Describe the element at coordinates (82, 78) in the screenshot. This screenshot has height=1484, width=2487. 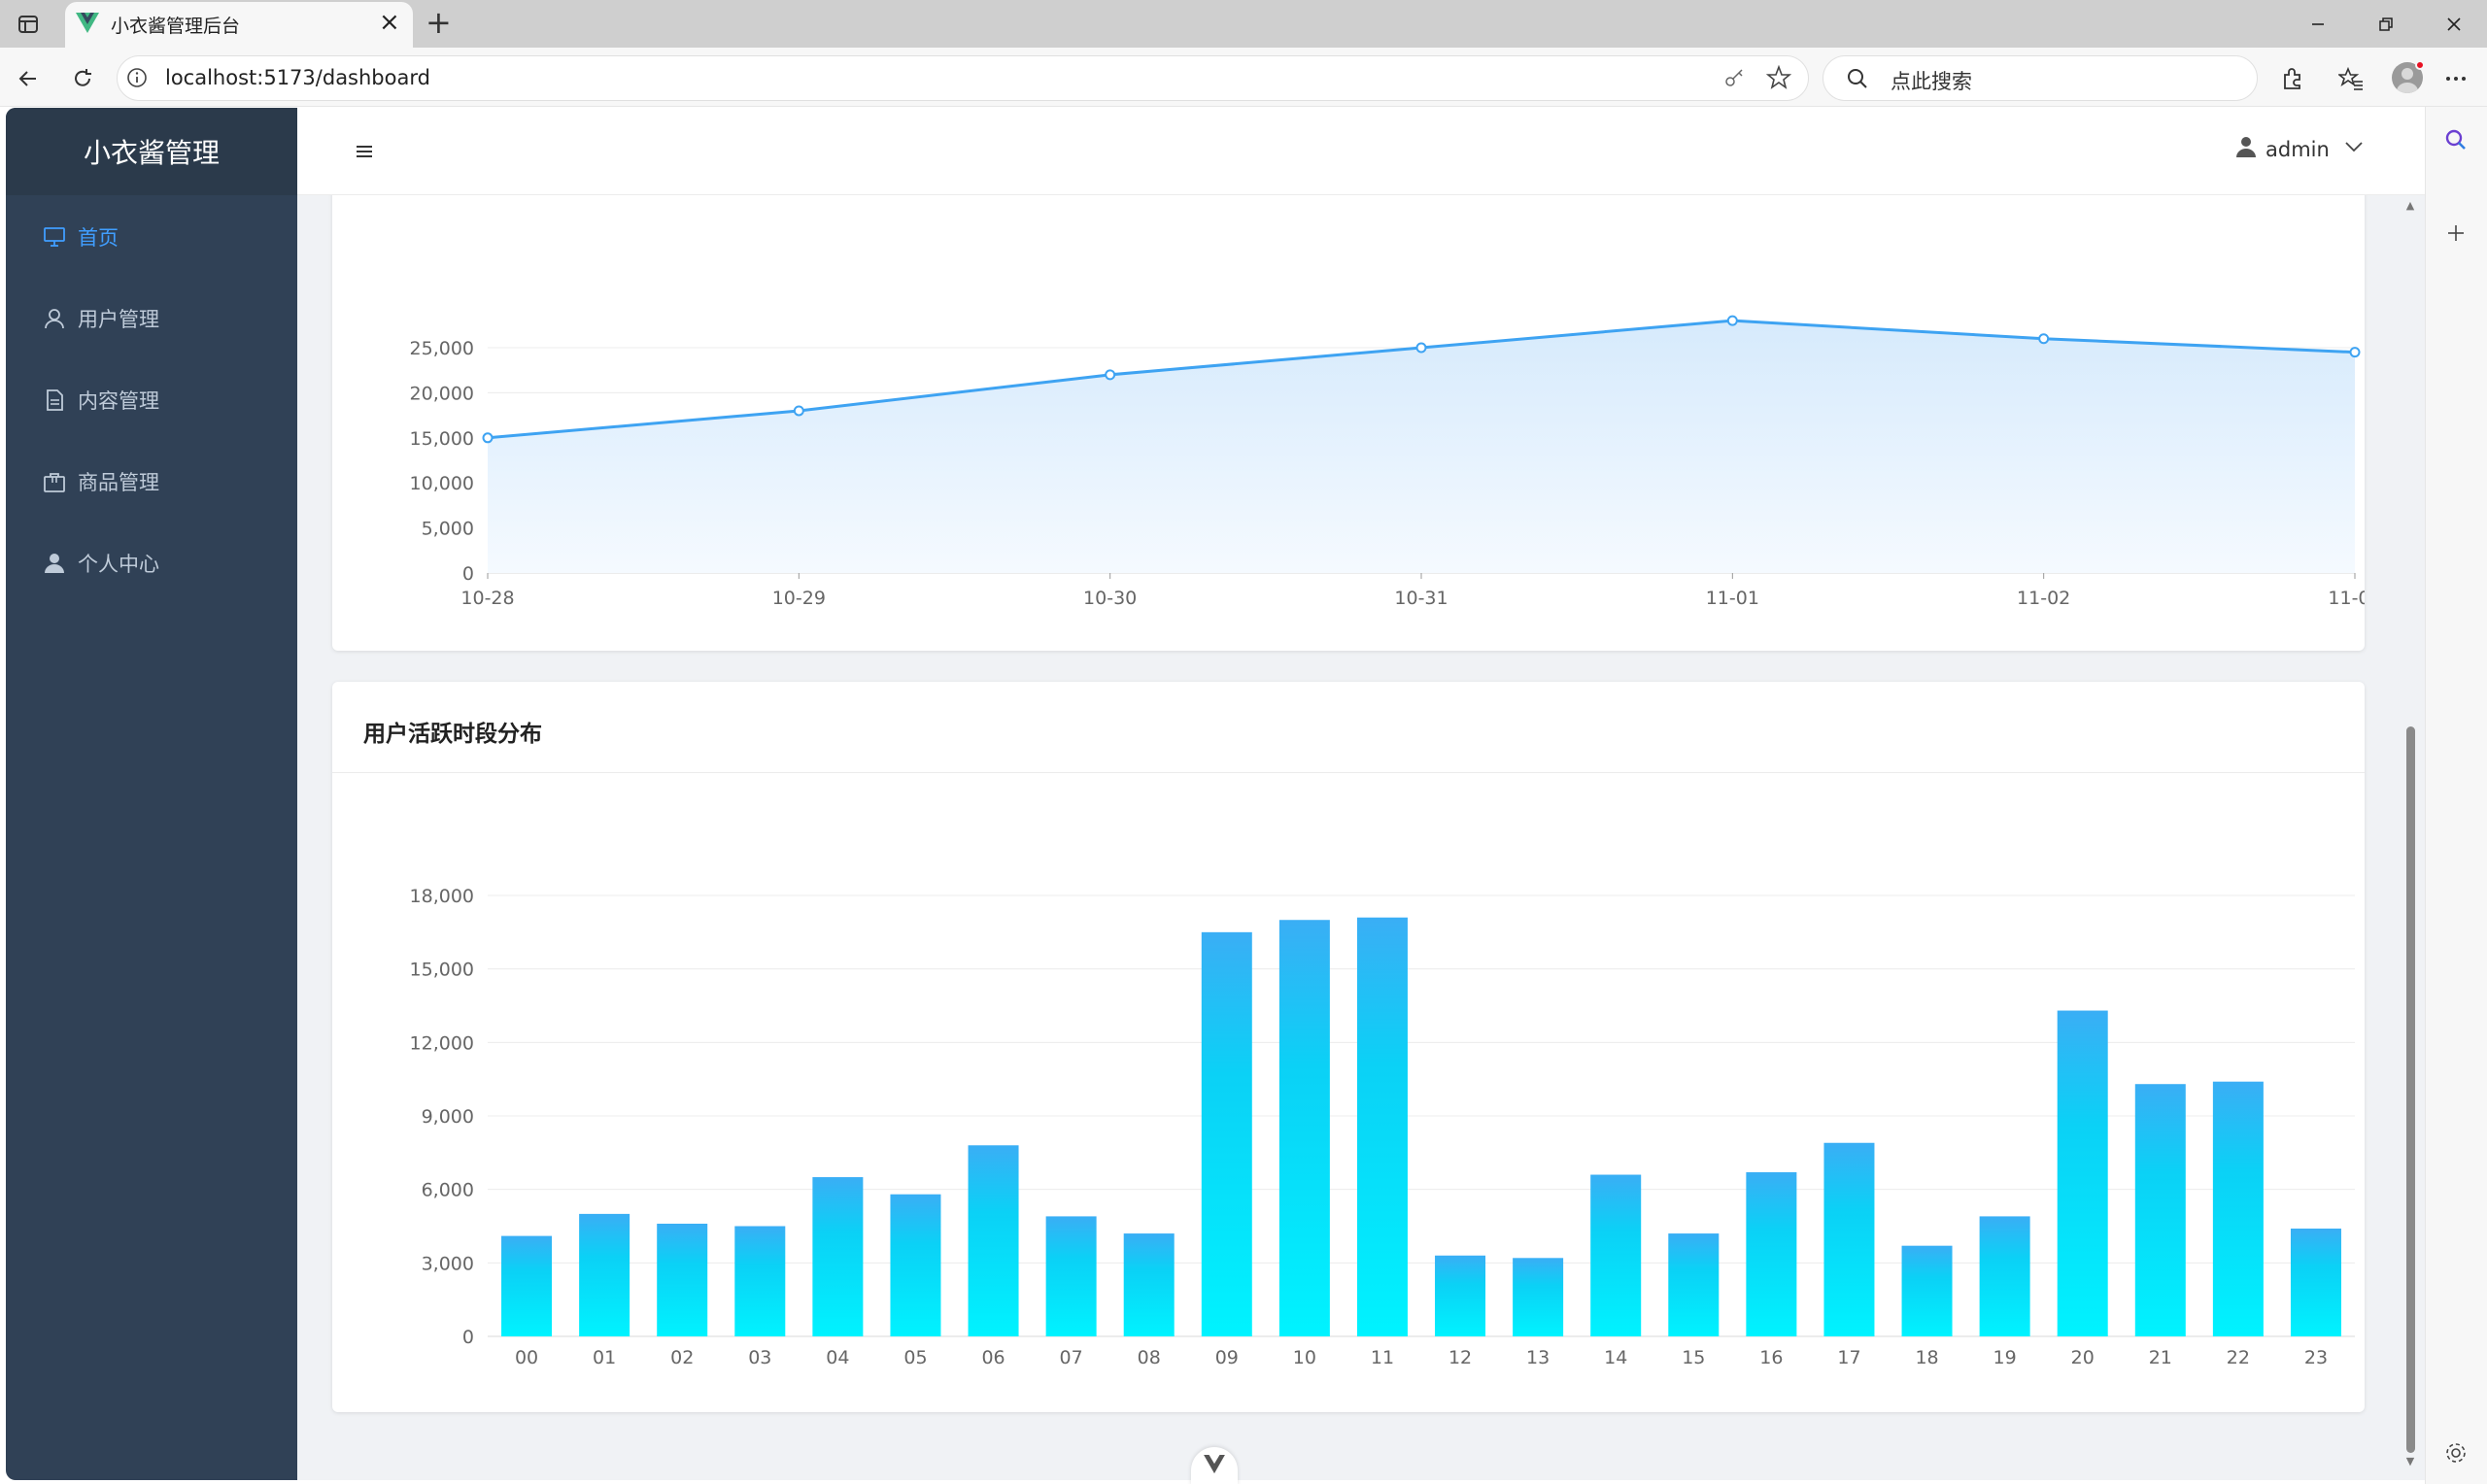
I see `reload-icon` at that location.